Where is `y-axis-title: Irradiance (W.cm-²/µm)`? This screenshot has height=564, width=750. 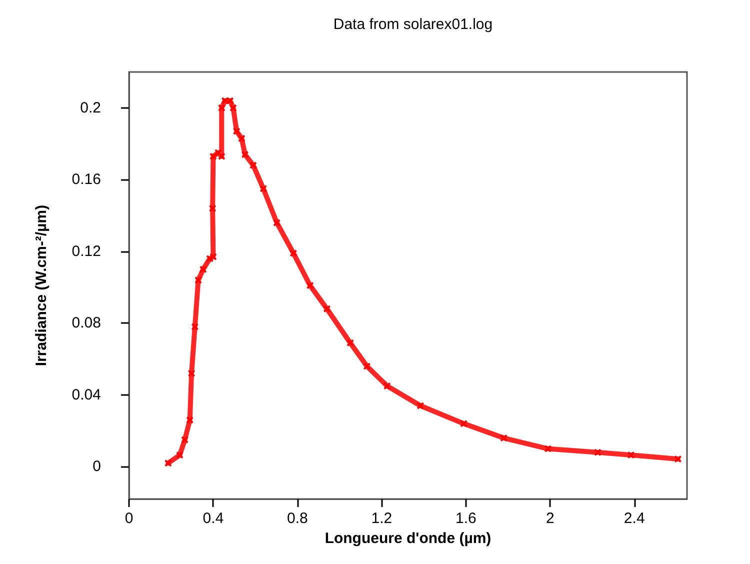
y-axis-title: Irradiance (W.cm-²/µm) is located at coordinates (41, 285).